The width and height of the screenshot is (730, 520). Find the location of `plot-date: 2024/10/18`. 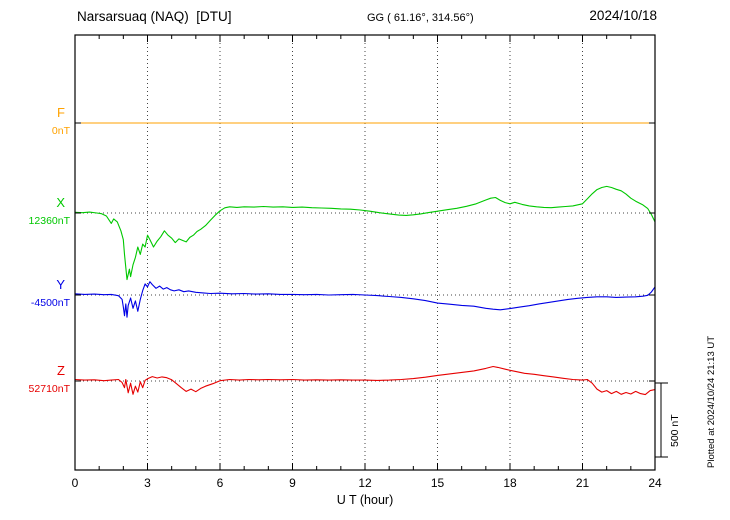

plot-date: 2024/10/18 is located at coordinates (623, 15).